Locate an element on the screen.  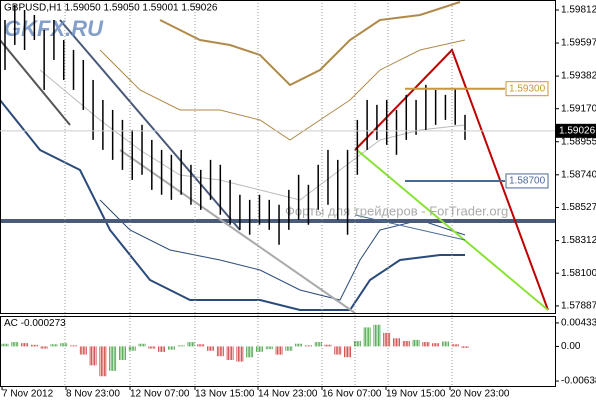
indicator-name: AC is located at coordinates (11, 323).